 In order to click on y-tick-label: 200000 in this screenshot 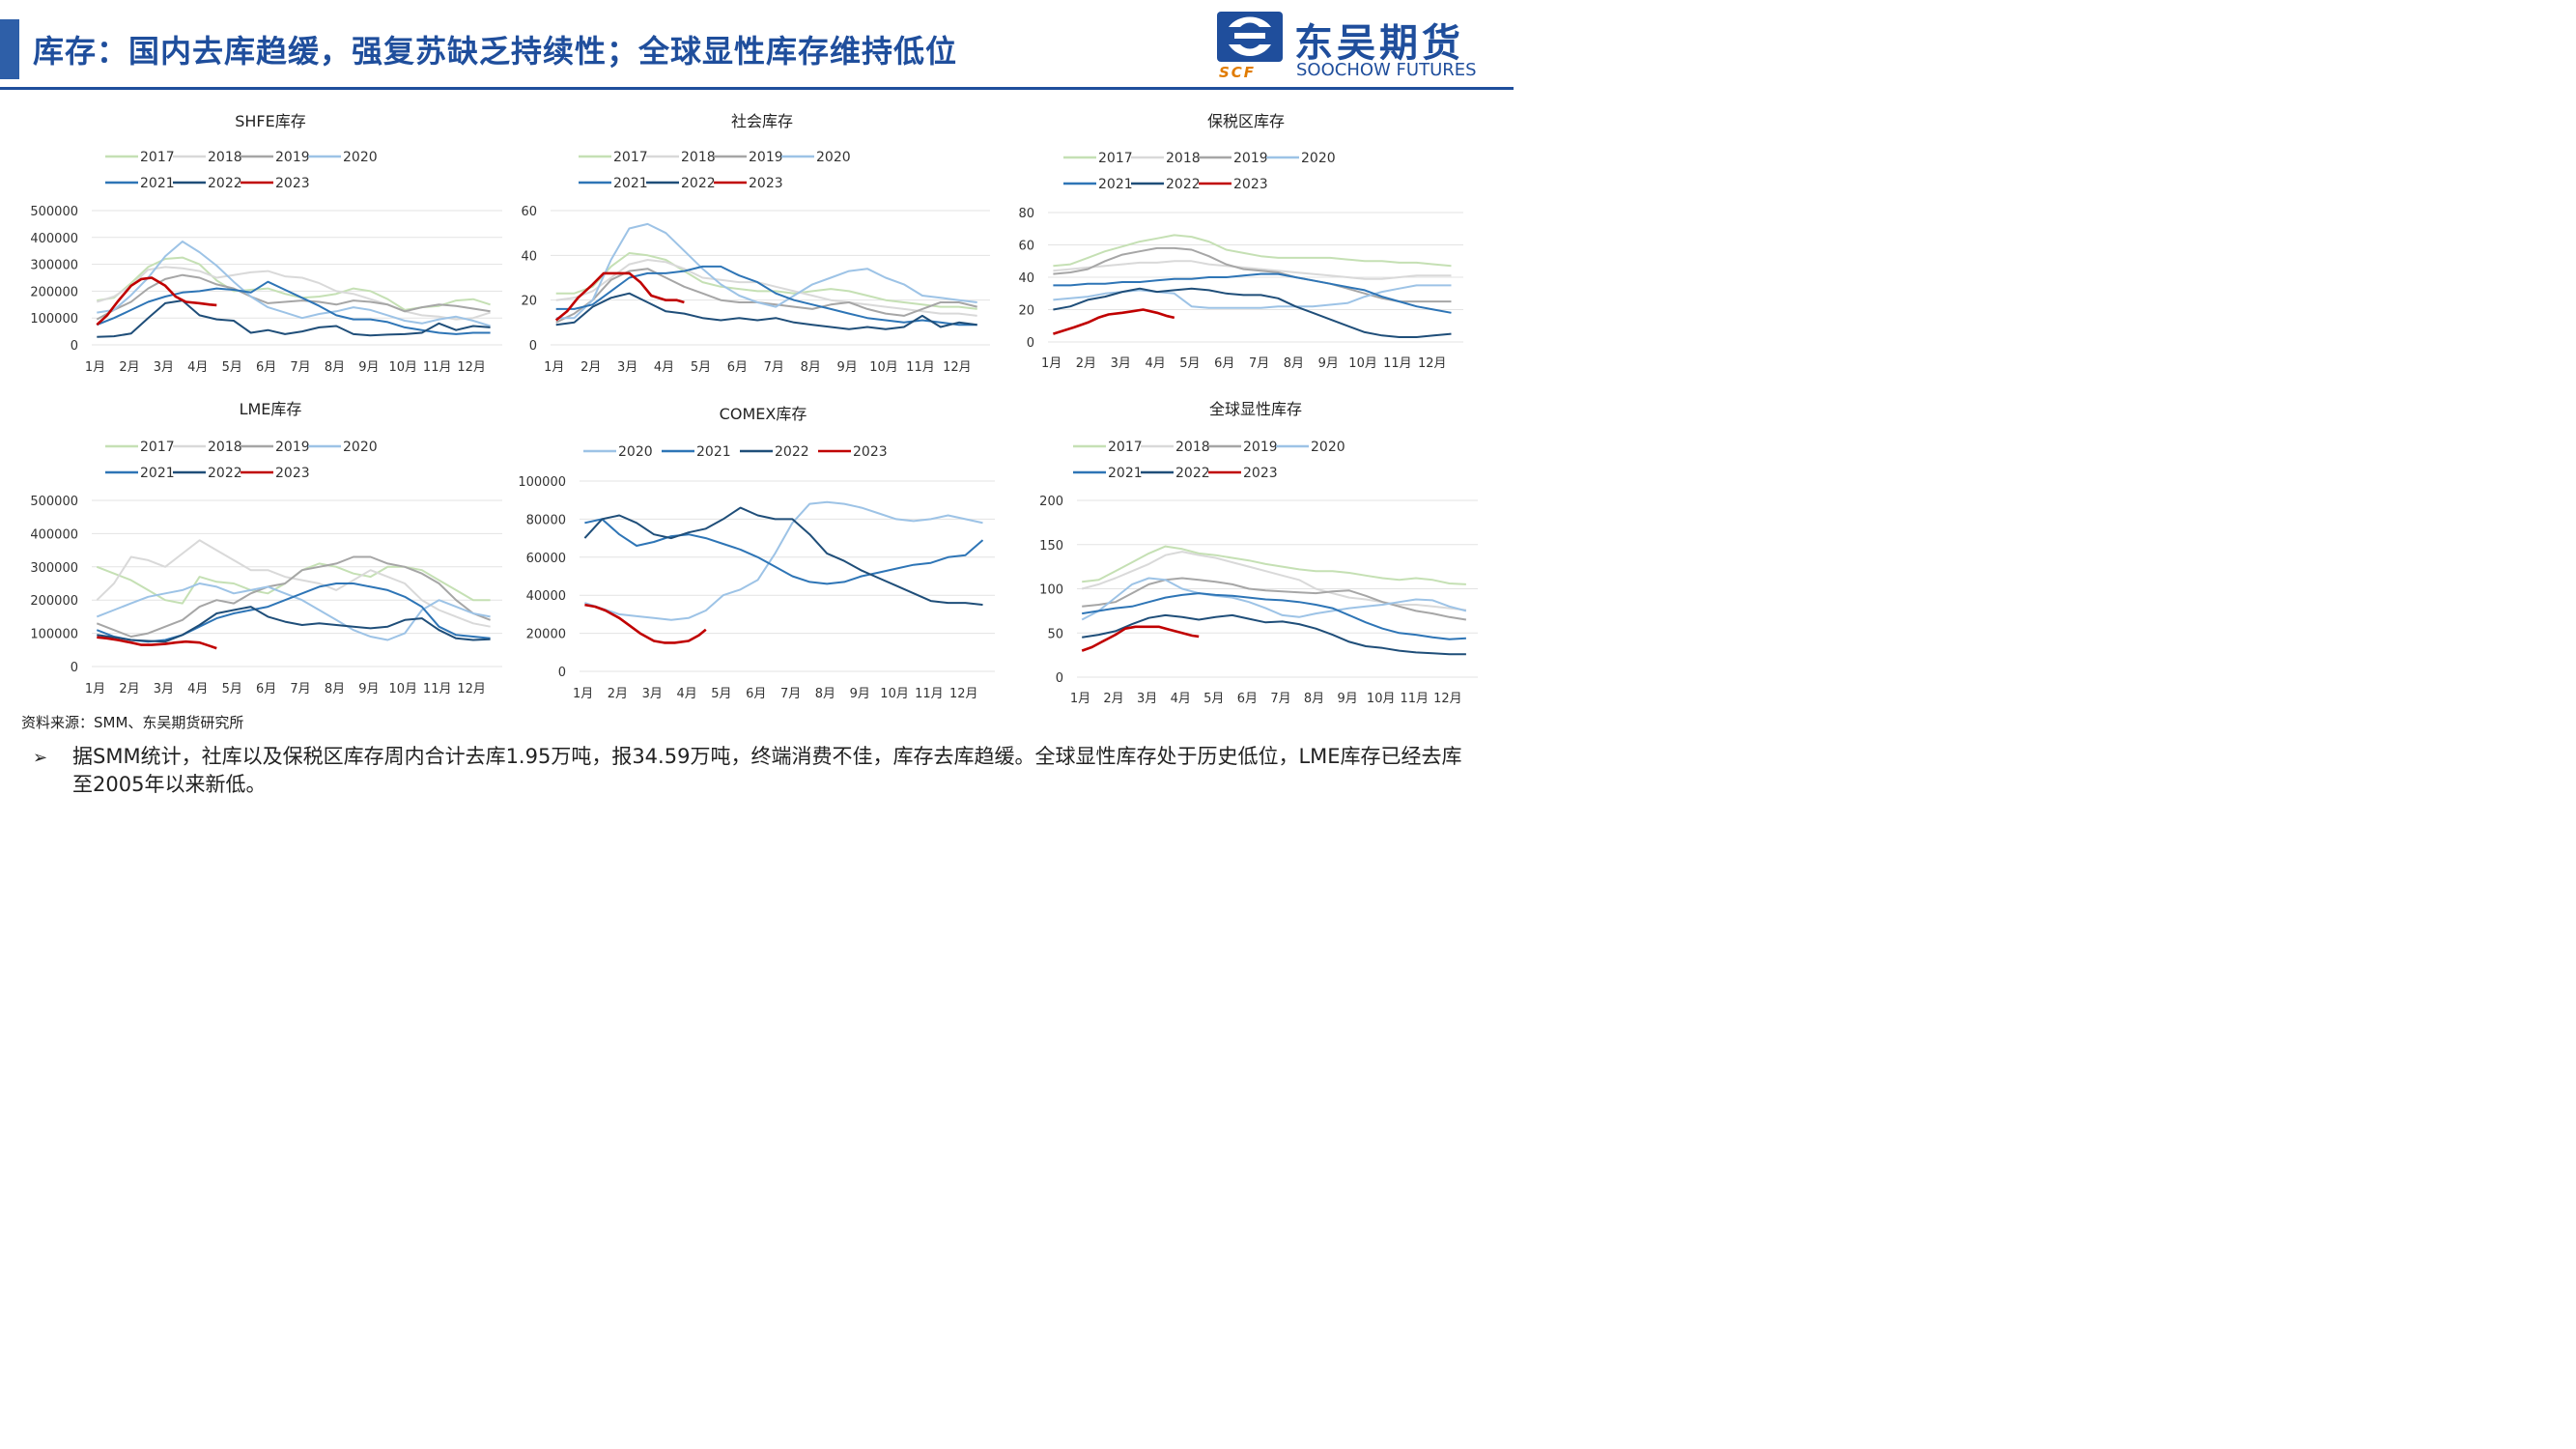, I will do `click(54, 601)`.